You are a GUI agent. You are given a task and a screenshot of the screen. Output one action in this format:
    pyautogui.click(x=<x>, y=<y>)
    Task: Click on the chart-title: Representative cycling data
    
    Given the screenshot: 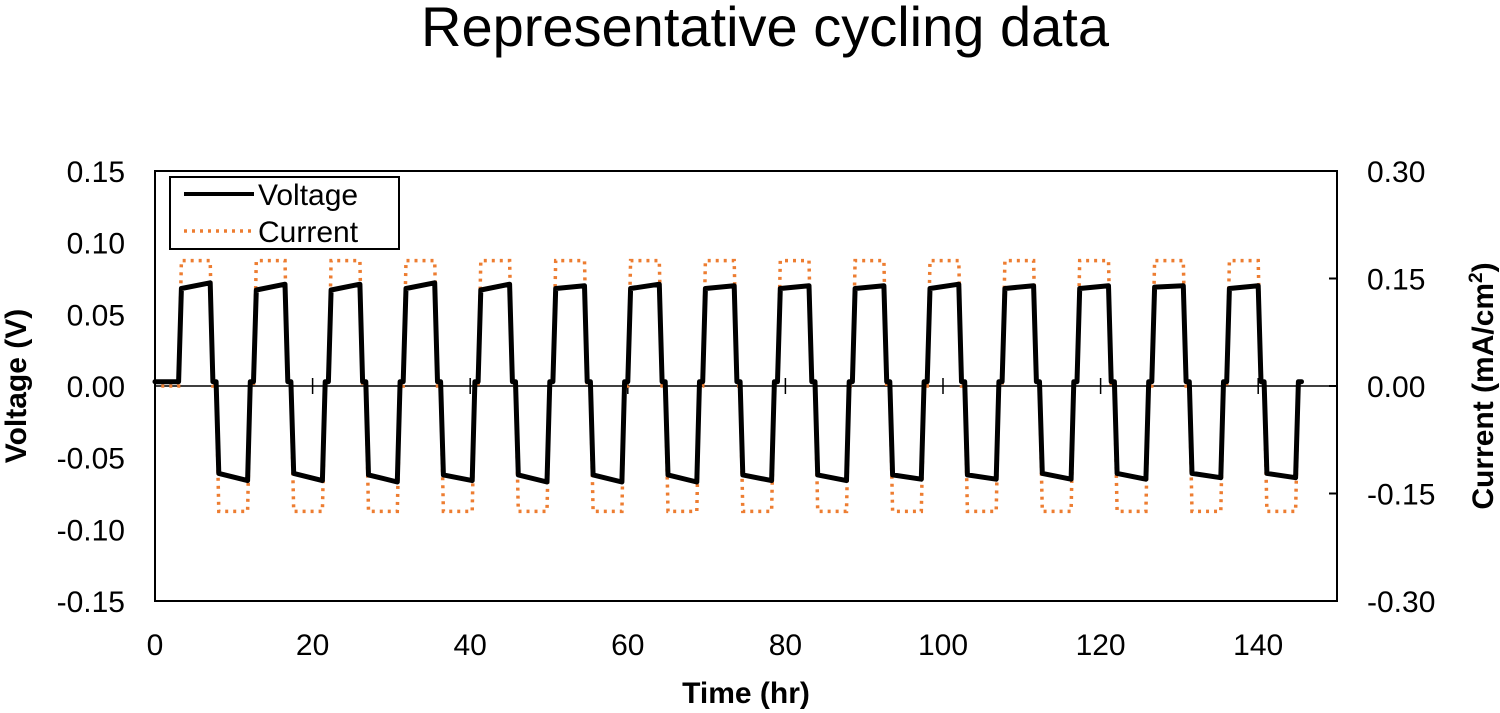 What is the action you would take?
    pyautogui.click(x=765, y=29)
    